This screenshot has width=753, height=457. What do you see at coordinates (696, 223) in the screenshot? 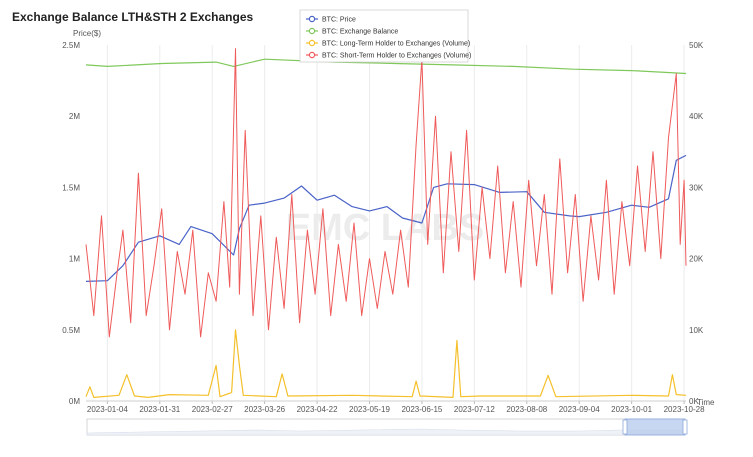
I see `right-axis: 0K 10K 20K 30K 40K 50K` at bounding box center [696, 223].